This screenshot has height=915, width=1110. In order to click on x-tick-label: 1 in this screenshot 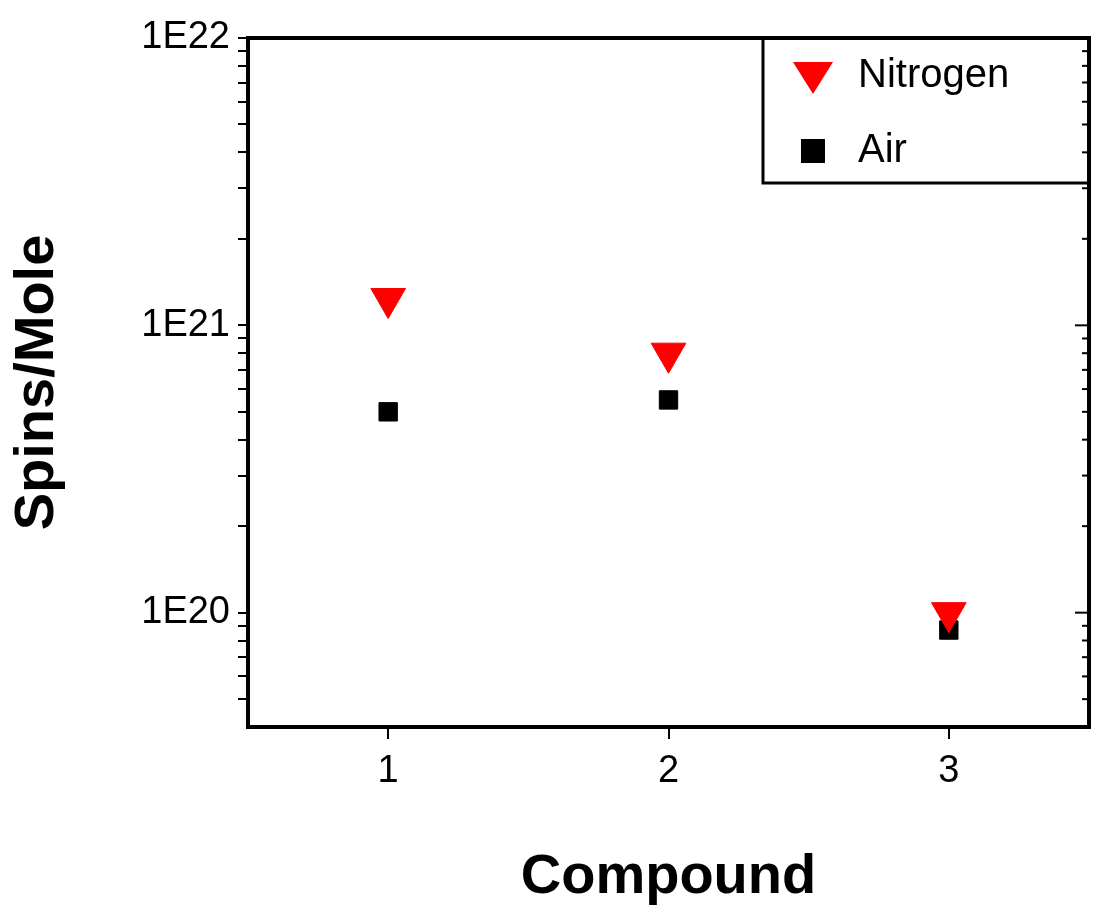, I will do `click(388, 769)`.